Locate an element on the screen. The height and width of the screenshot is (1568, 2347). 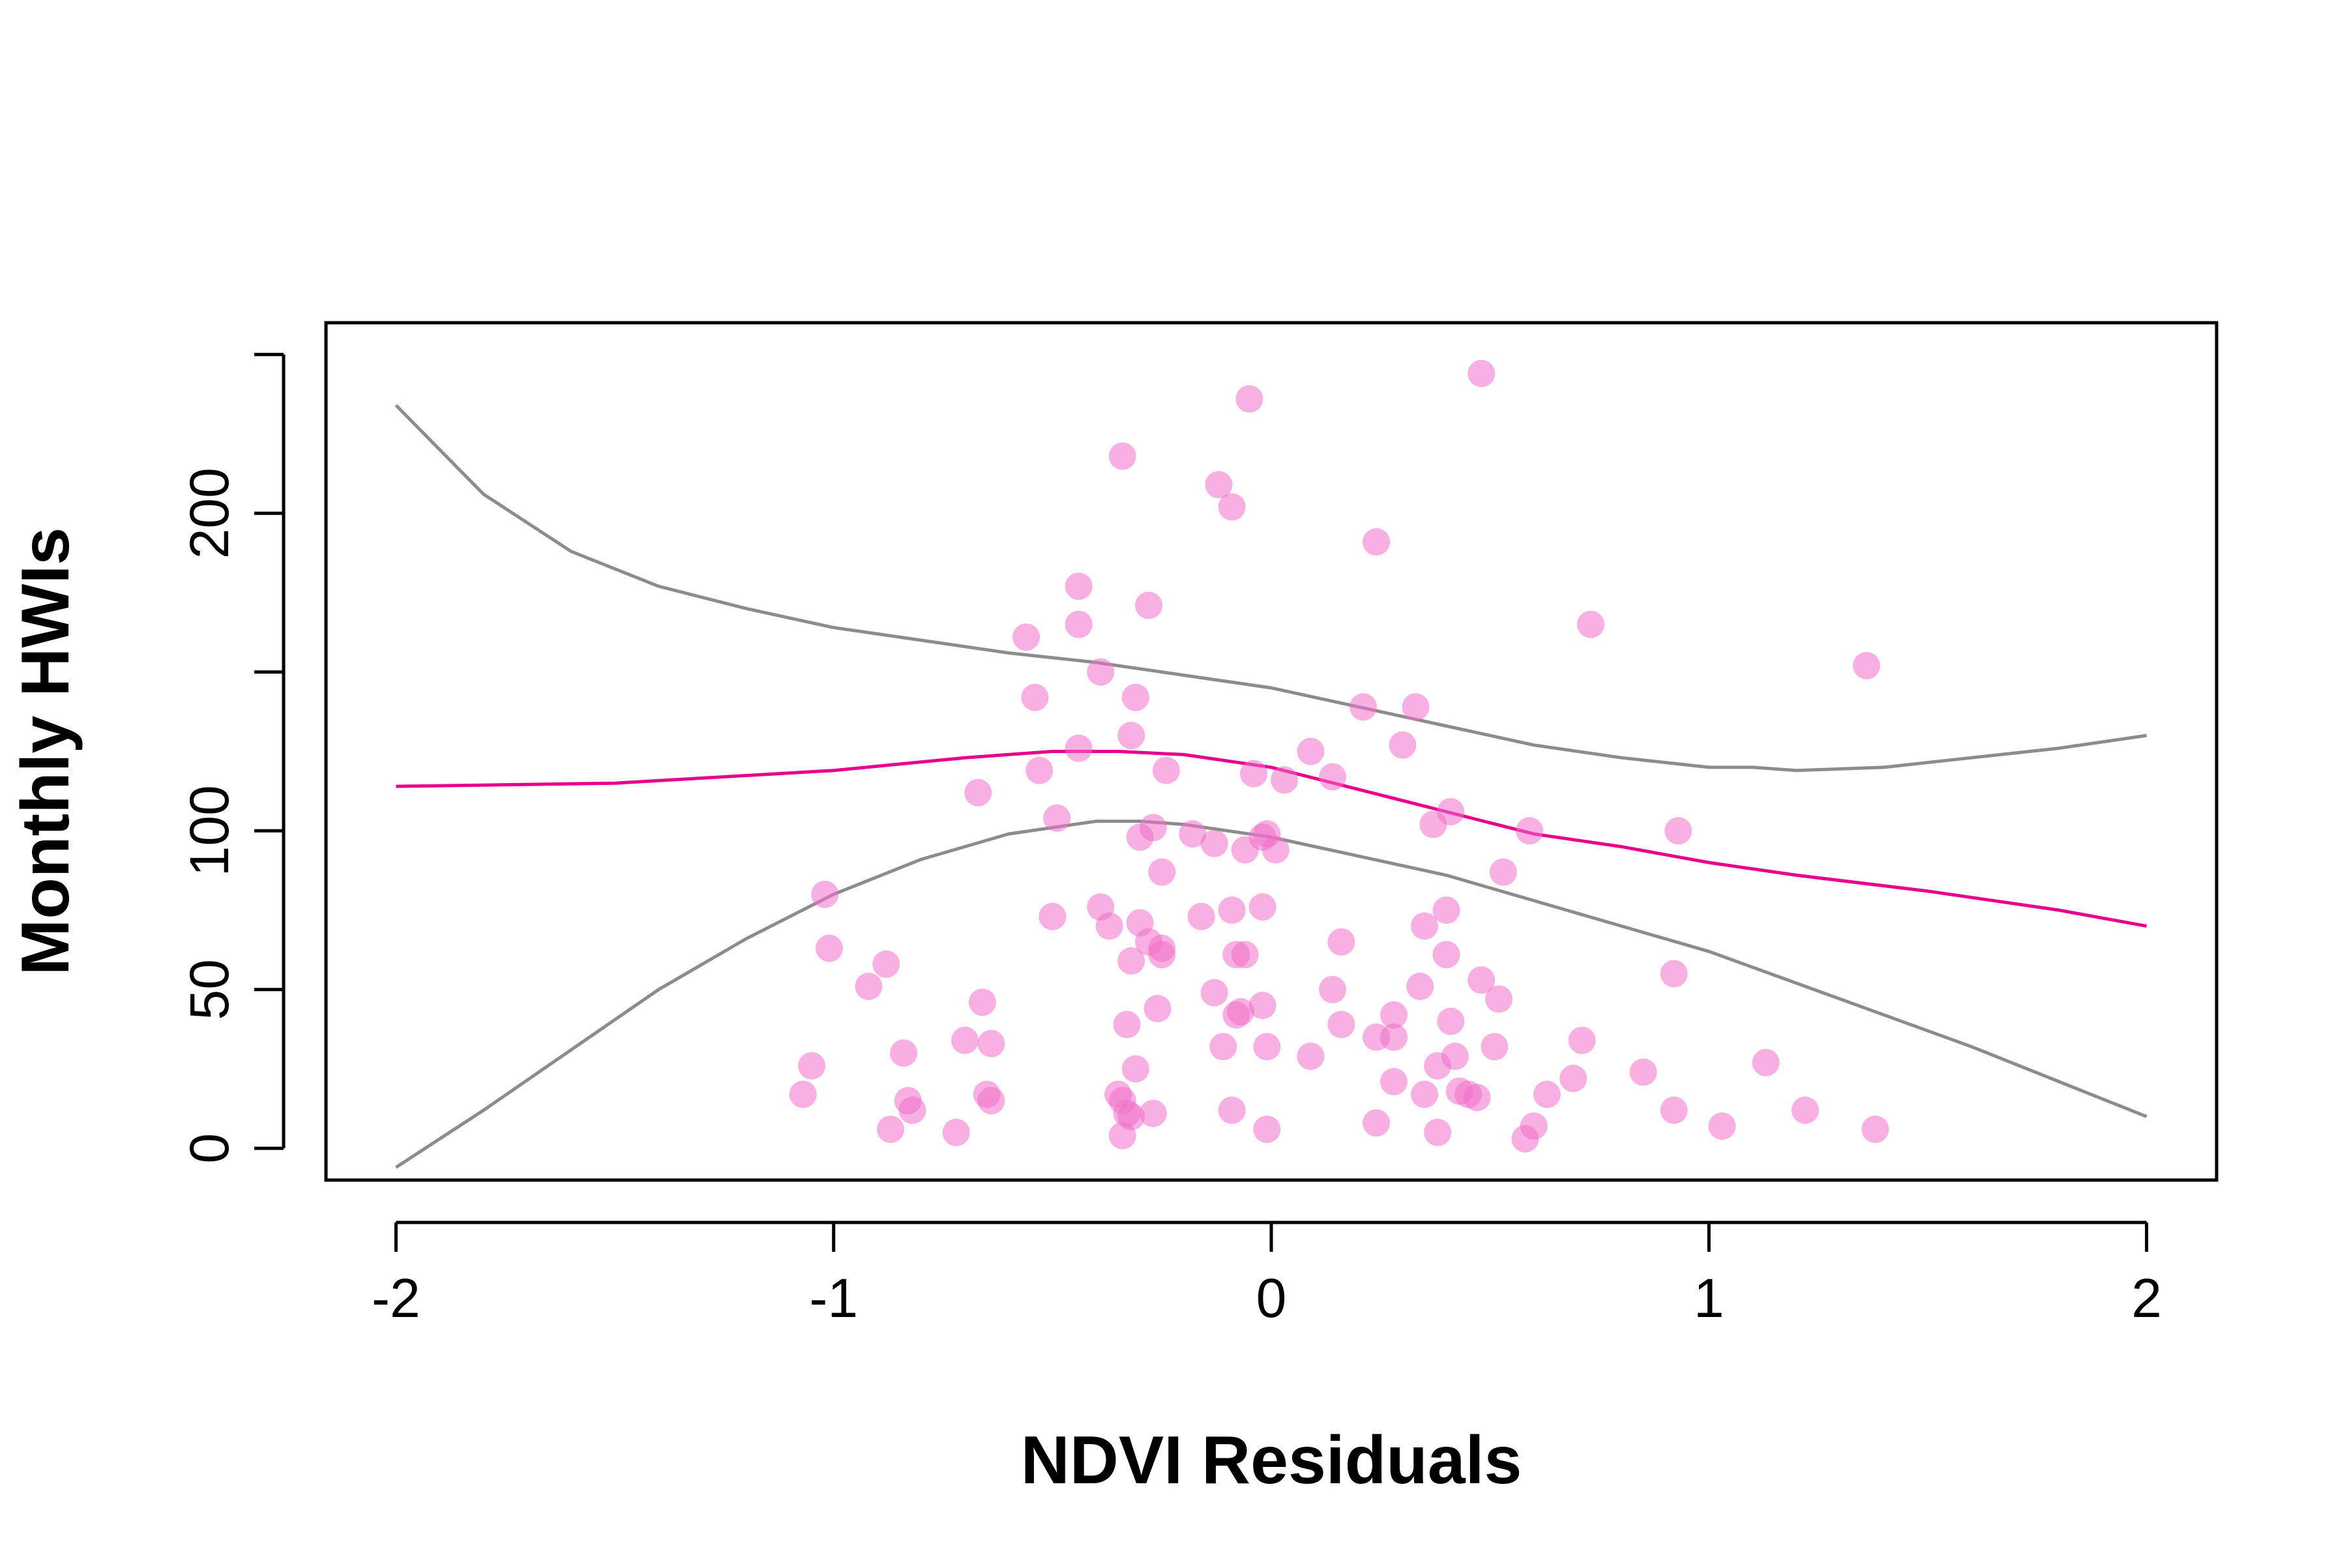
x-tick-label: -1 is located at coordinates (833, 1298).